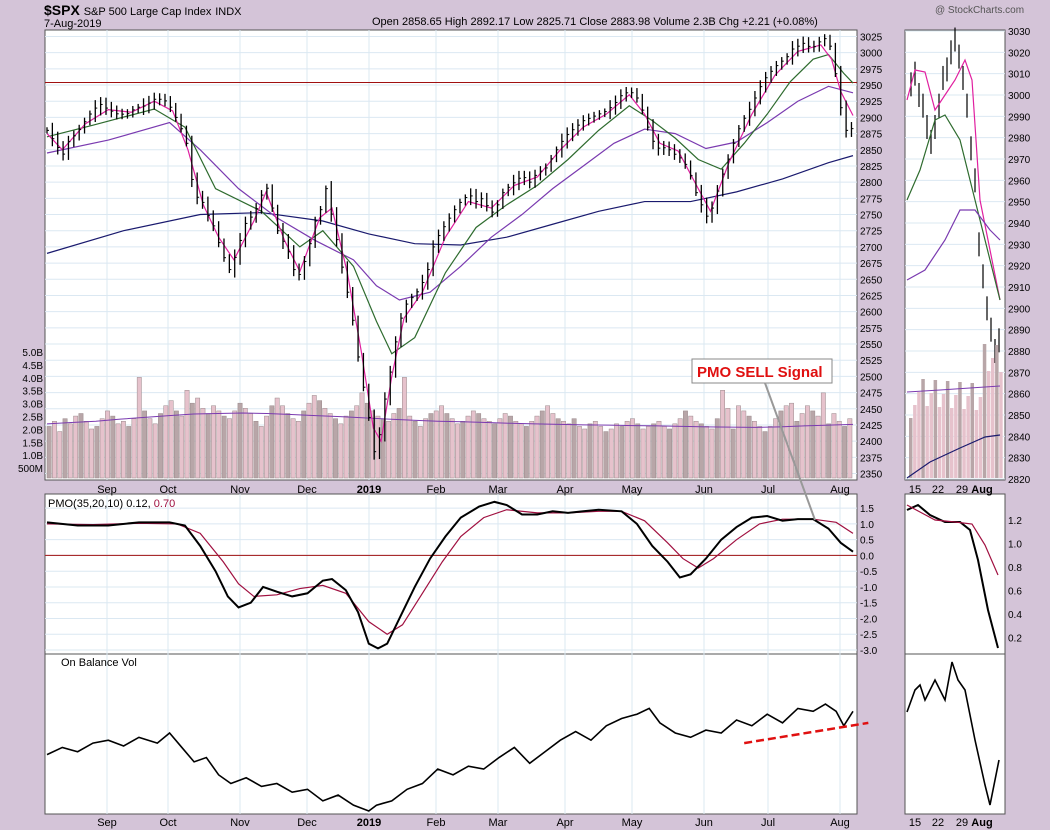 Image resolution: width=1050 pixels, height=830 pixels. I want to click on price-tick-label: 2825, so click(871, 167).